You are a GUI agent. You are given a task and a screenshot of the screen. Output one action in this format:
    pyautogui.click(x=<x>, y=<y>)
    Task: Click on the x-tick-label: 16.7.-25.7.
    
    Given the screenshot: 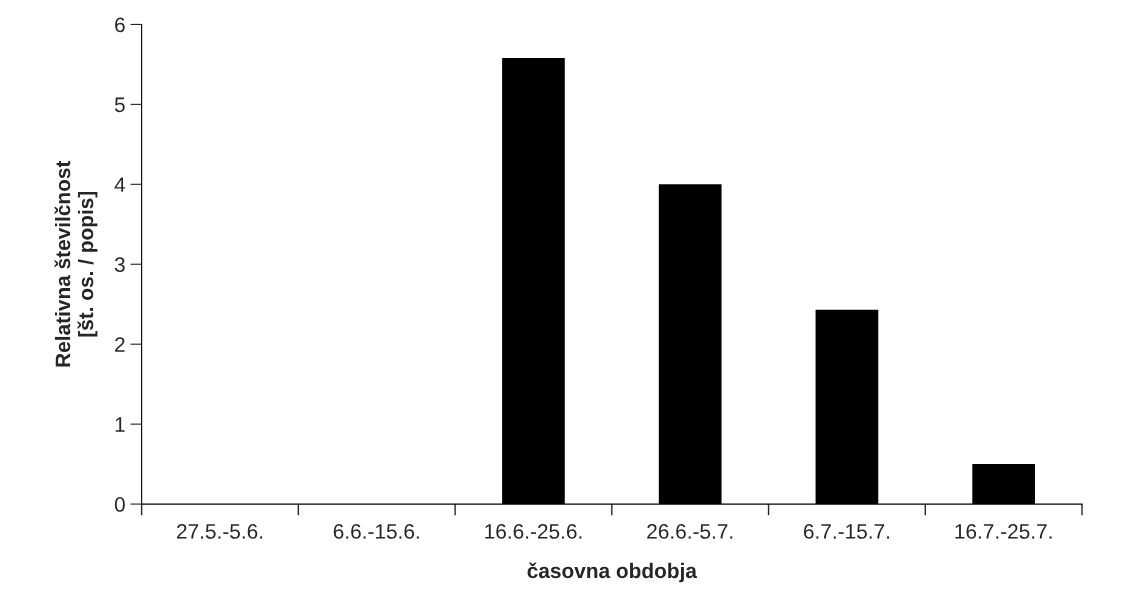 What is the action you would take?
    pyautogui.click(x=1003, y=531)
    